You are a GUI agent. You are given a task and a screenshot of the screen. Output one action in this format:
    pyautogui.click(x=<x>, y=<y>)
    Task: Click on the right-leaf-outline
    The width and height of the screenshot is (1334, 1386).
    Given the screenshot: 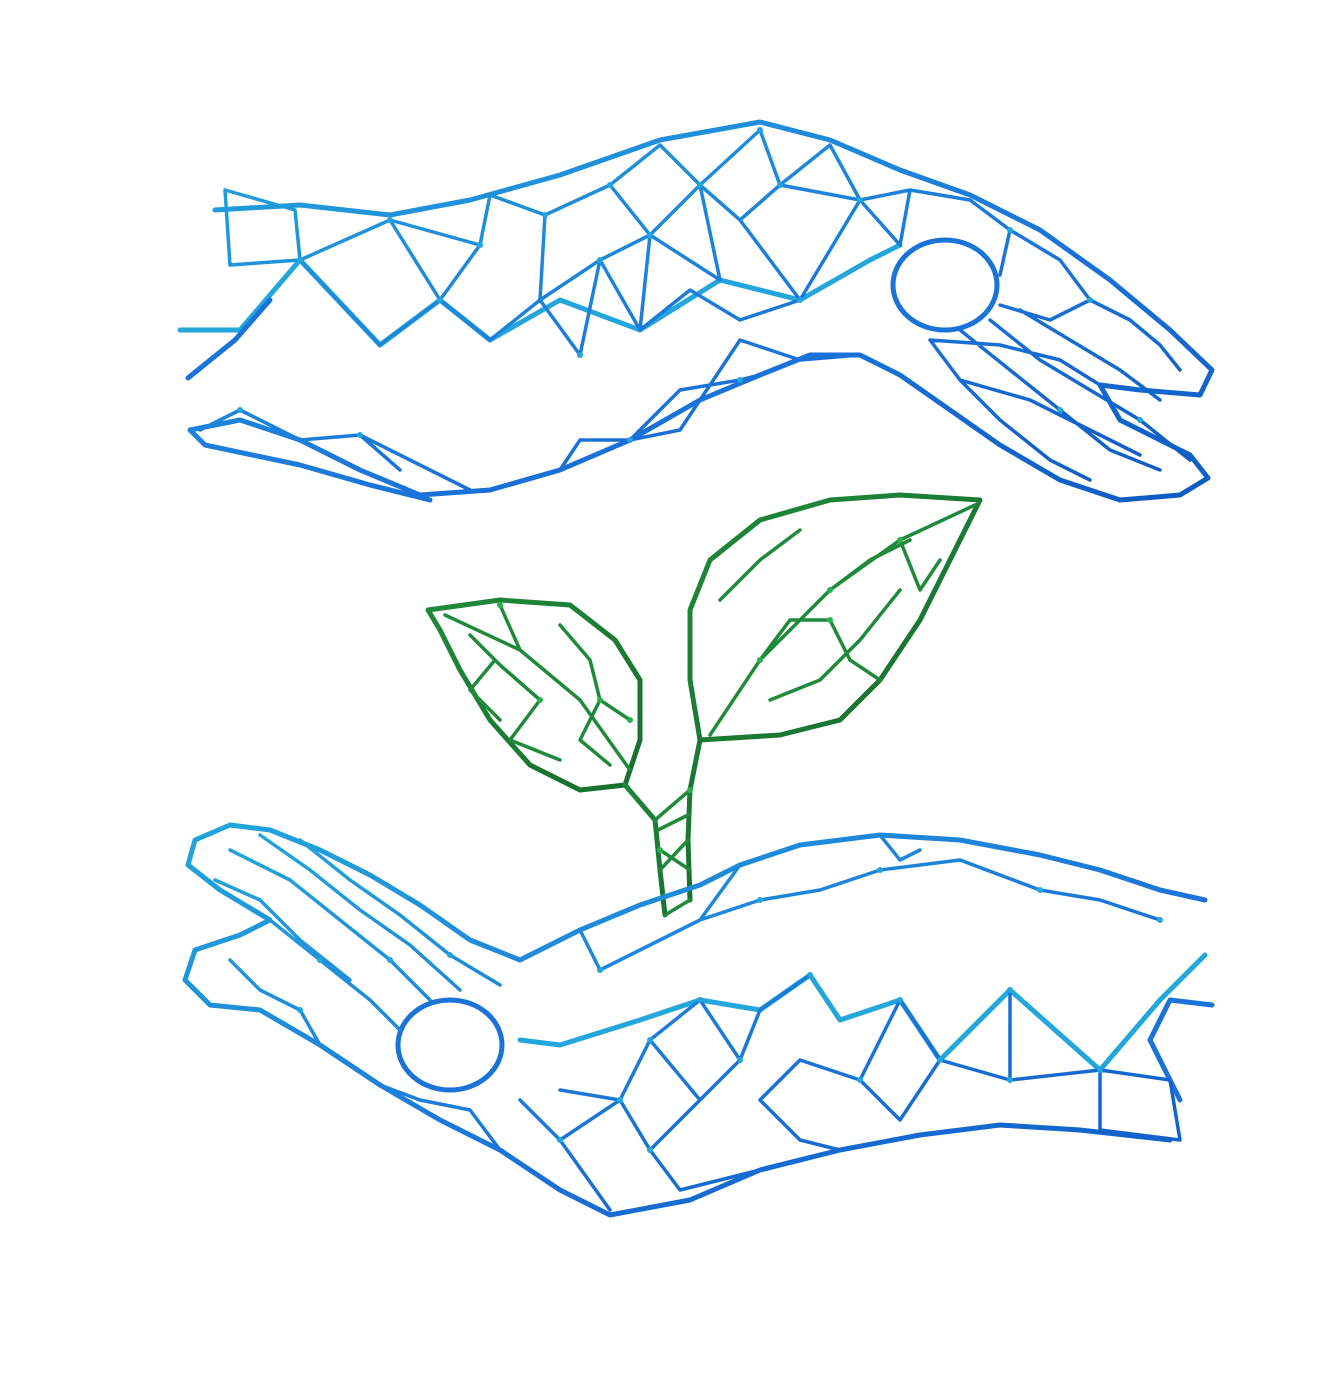 What is the action you would take?
    pyautogui.click(x=835, y=617)
    